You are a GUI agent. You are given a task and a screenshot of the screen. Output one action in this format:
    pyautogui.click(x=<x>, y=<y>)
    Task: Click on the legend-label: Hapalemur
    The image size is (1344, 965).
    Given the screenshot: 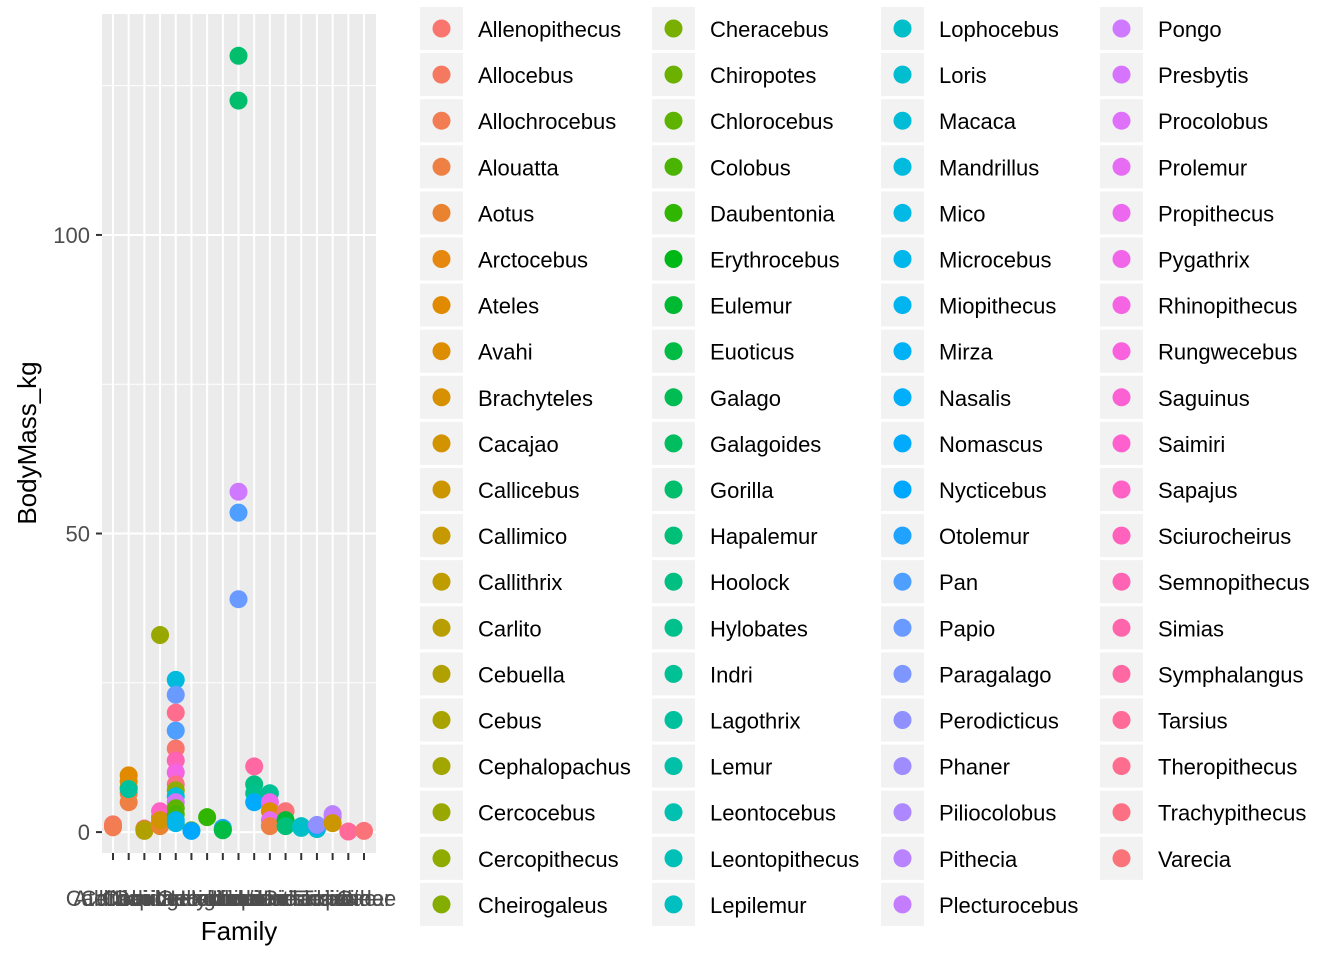 What is the action you would take?
    pyautogui.click(x=764, y=536)
    